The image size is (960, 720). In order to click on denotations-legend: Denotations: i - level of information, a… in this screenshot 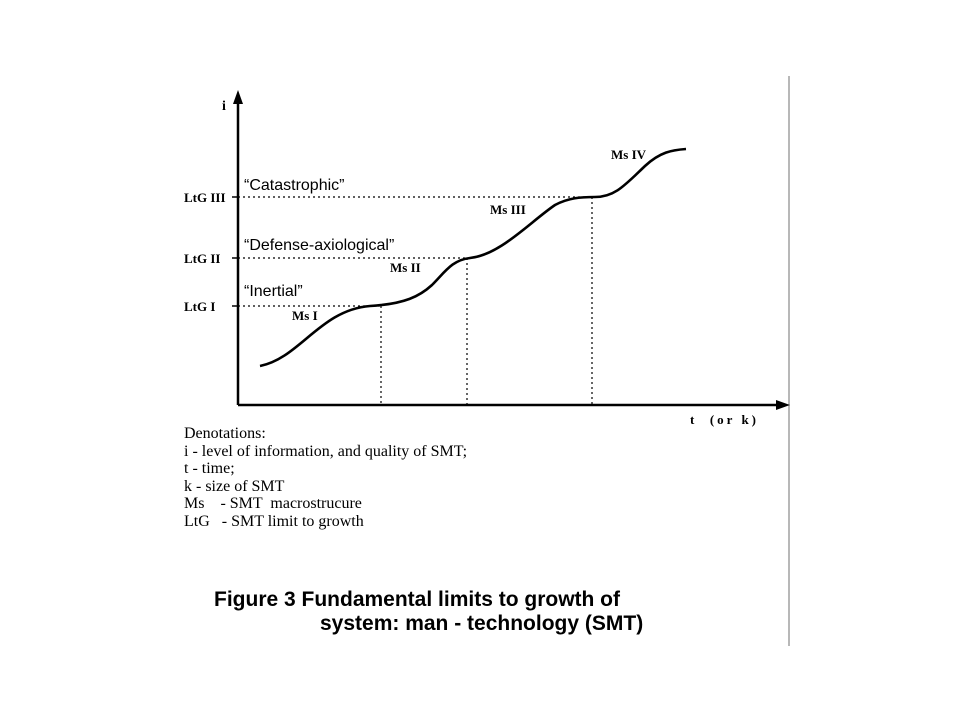, I will do `click(394, 477)`.